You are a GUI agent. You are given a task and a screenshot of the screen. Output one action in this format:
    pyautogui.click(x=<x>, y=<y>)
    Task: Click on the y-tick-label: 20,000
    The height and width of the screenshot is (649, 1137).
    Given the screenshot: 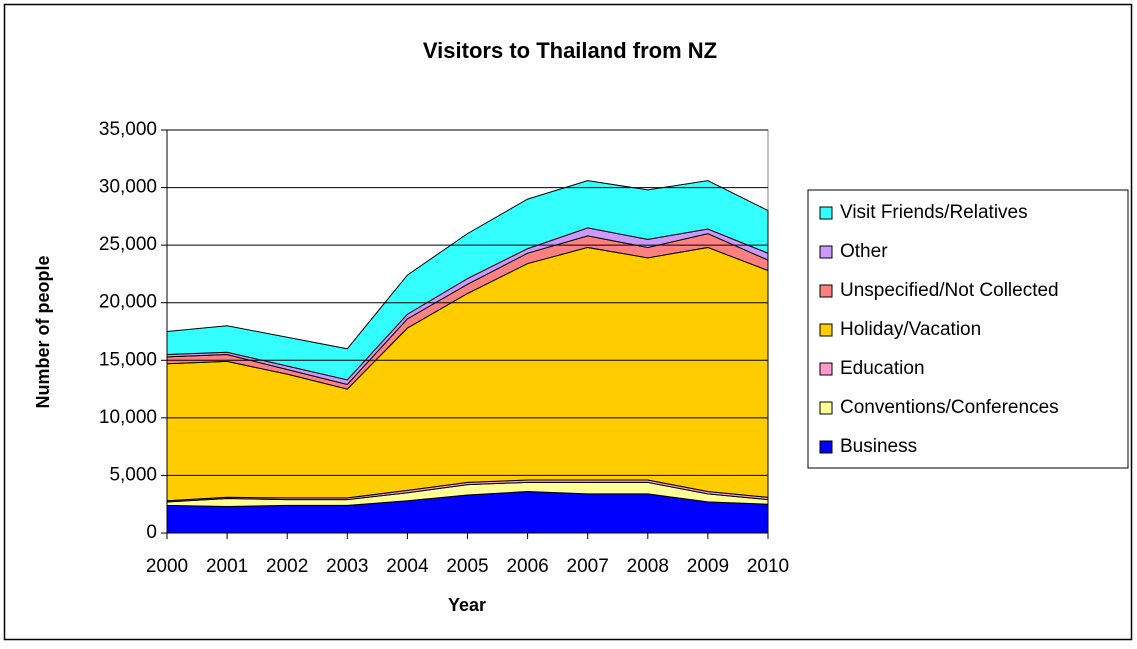 What is the action you would take?
    pyautogui.click(x=128, y=302)
    